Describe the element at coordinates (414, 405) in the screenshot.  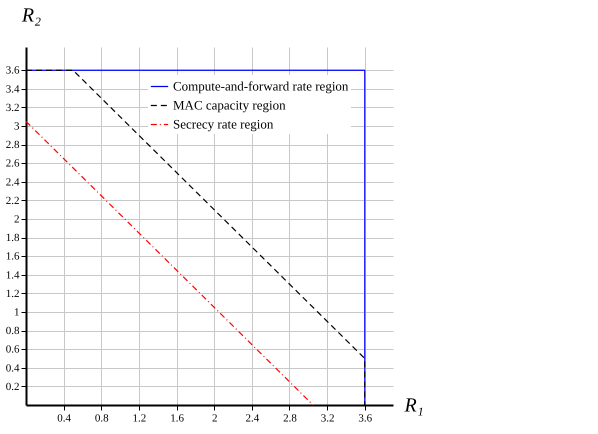
I see `x-axis-title: R₁` at that location.